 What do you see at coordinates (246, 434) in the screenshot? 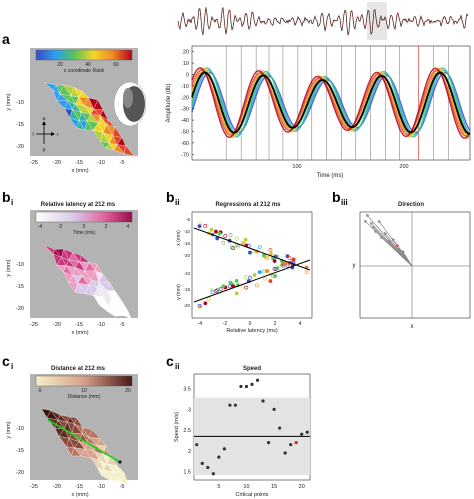
I see `speed-chart: 3.5 3 2.5 2 1.5 5 10 15 20` at bounding box center [246, 434].